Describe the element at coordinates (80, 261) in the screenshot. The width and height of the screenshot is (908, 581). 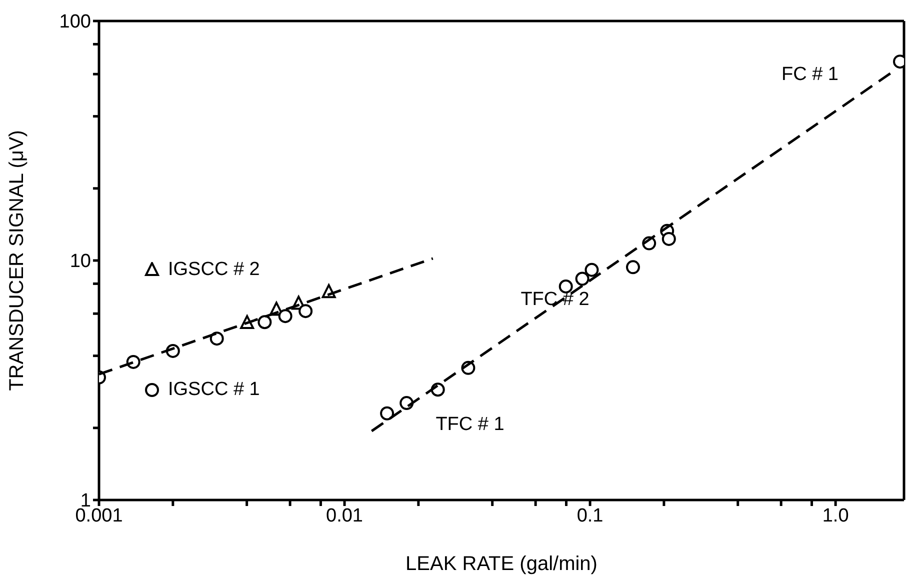
I see `y-tick-label: 10` at that location.